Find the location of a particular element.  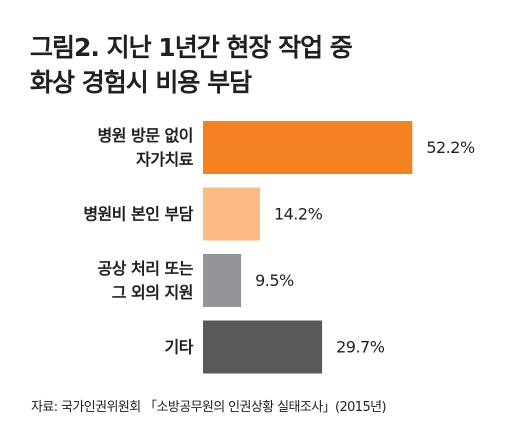

value-label-4: 29.7% is located at coordinates (360, 347).